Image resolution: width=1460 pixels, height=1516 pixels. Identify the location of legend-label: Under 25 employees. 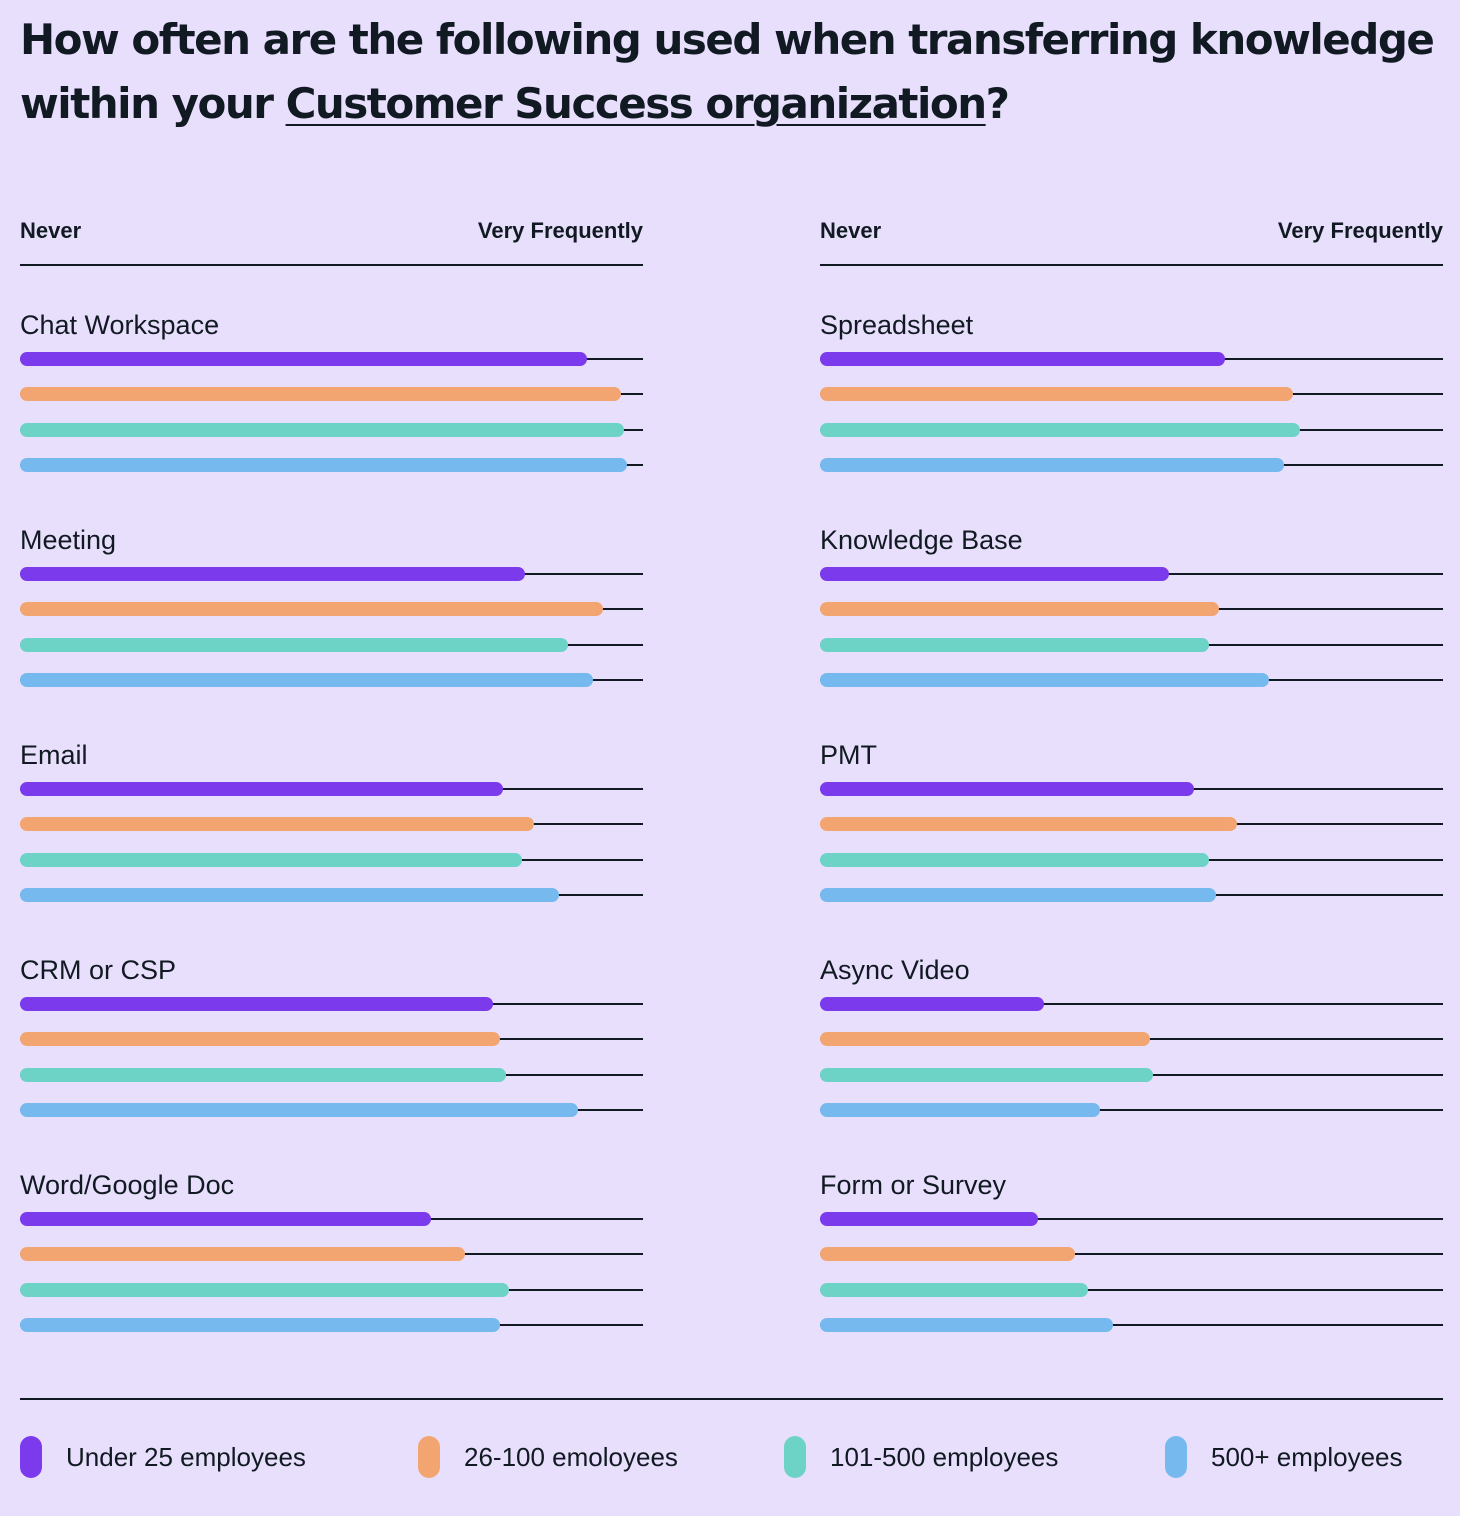
(186, 1456).